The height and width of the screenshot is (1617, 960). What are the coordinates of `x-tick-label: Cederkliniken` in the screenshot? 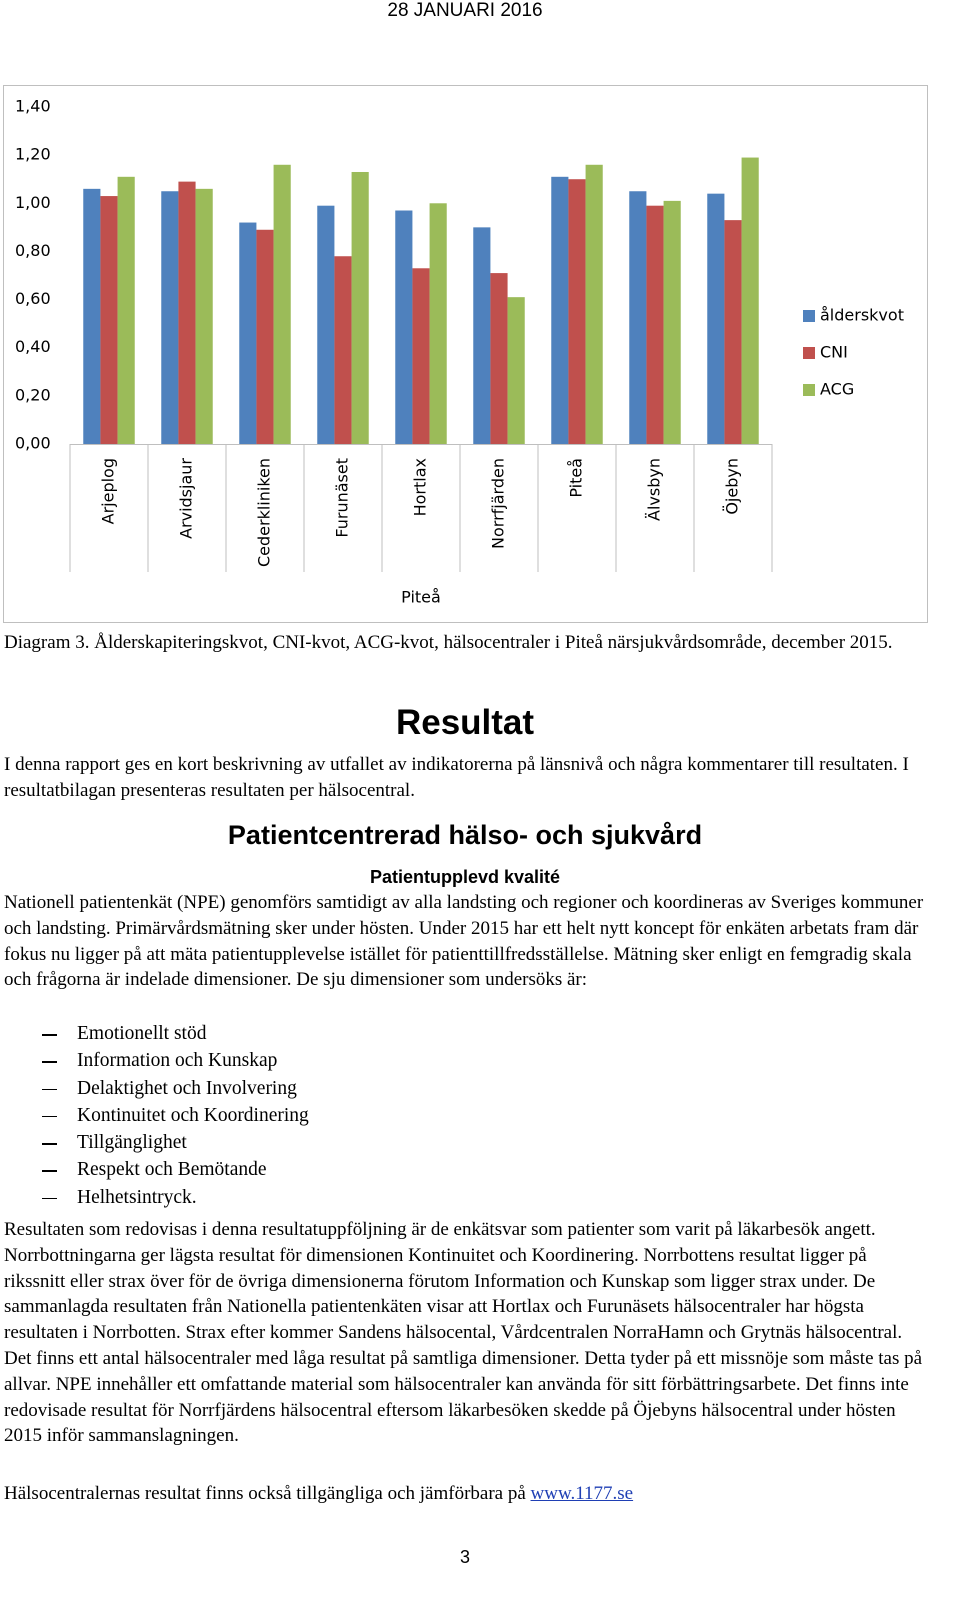 It's located at (264, 512).